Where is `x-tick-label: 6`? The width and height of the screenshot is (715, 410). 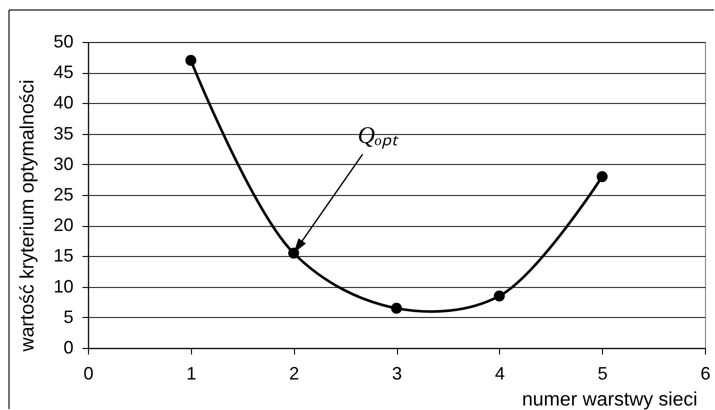
x-tick-label: 6 is located at coordinates (705, 374).